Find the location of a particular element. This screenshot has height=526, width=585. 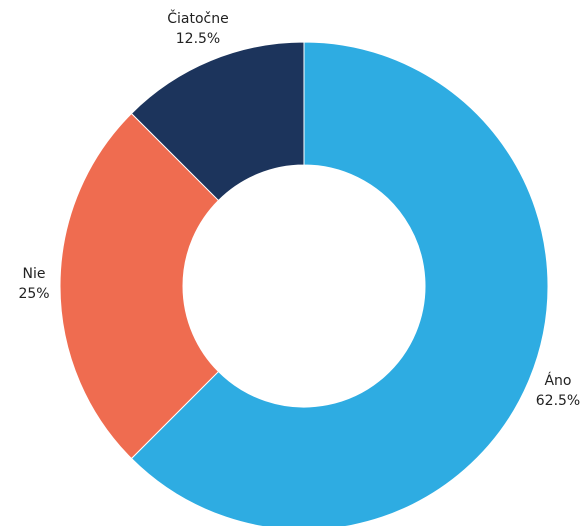

slice-ciatocne is located at coordinates (217, 121).